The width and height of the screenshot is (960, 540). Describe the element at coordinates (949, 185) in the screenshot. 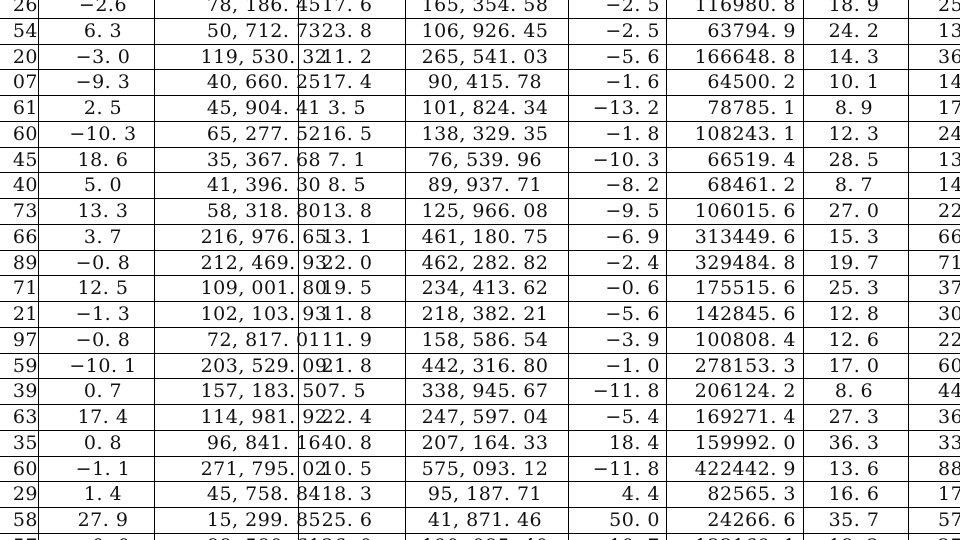

I see `table-cell: 14` at that location.